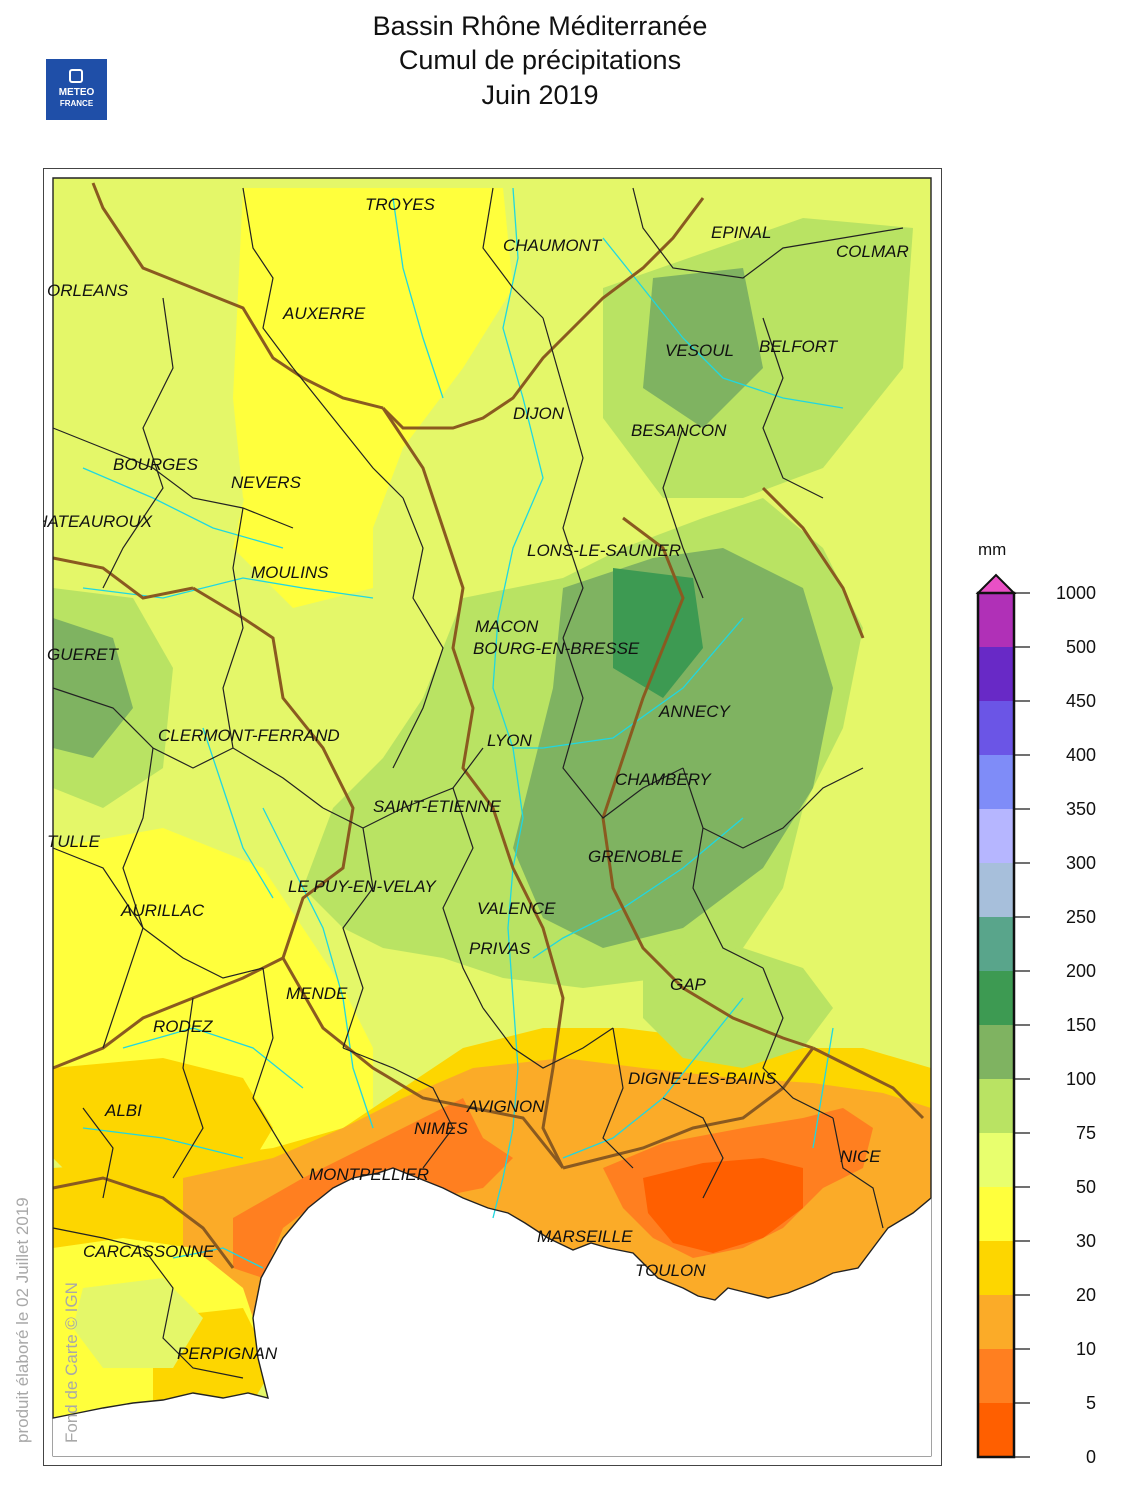  What do you see at coordinates (369, 1174) in the screenshot?
I see `city-label: MONTPELLIER` at bounding box center [369, 1174].